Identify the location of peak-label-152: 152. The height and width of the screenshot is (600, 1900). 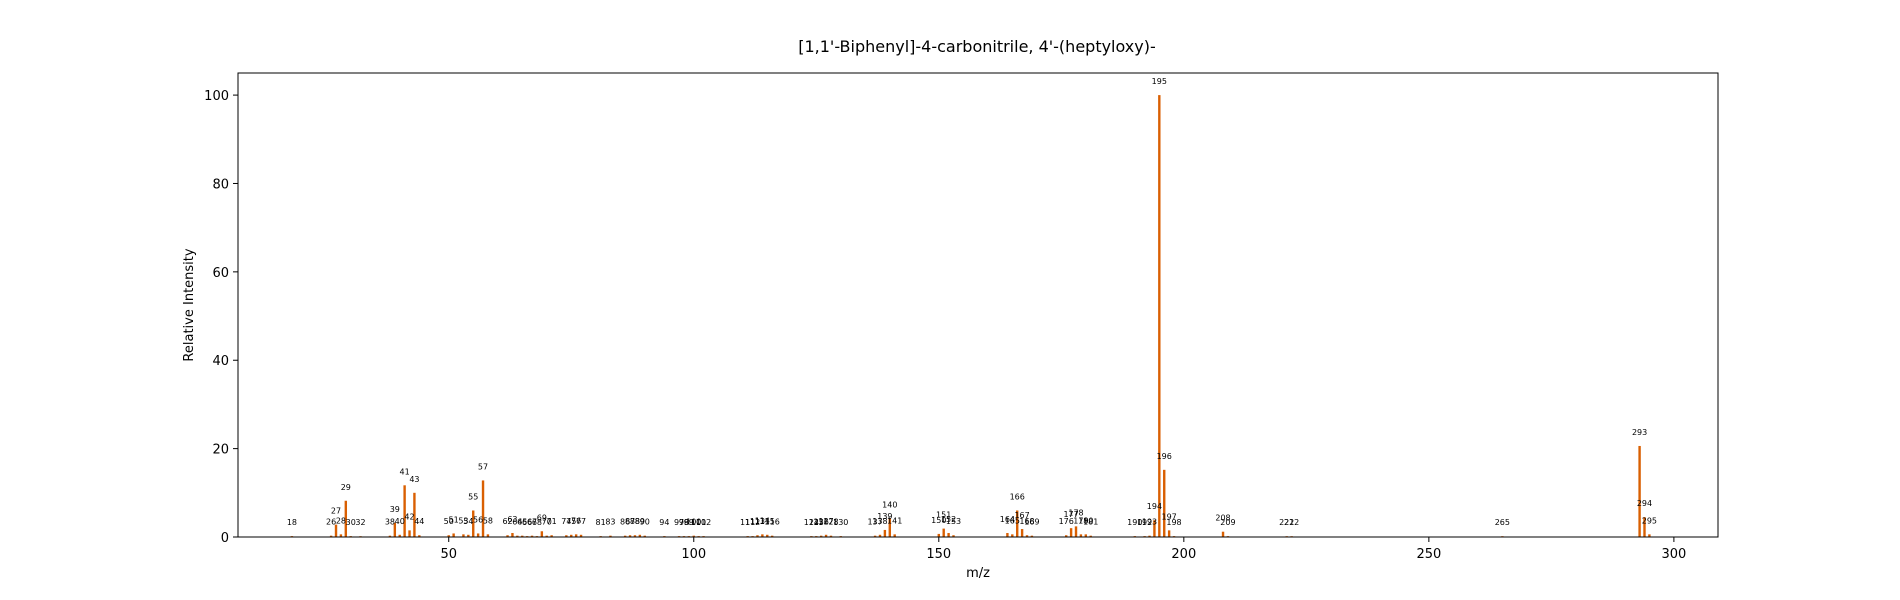
(948, 519).